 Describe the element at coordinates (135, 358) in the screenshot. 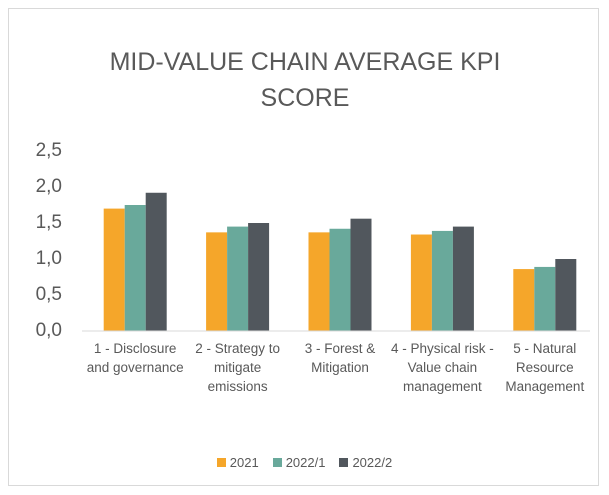

I see `x-tick-label: 1 - Disclosure and governance` at that location.